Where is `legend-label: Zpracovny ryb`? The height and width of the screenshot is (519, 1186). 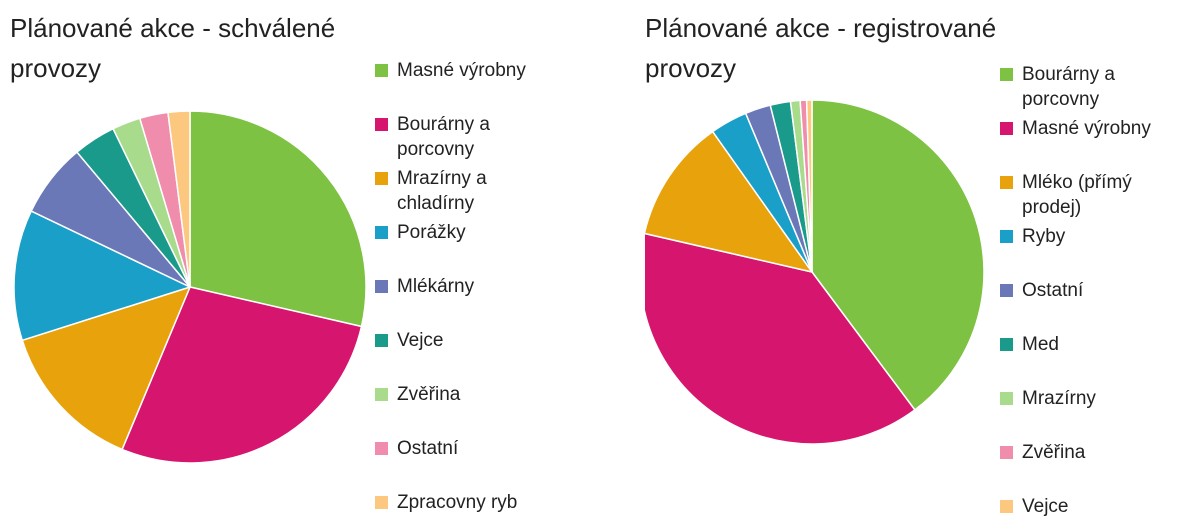
legend-label: Zpracovny ryb is located at coordinates (457, 502).